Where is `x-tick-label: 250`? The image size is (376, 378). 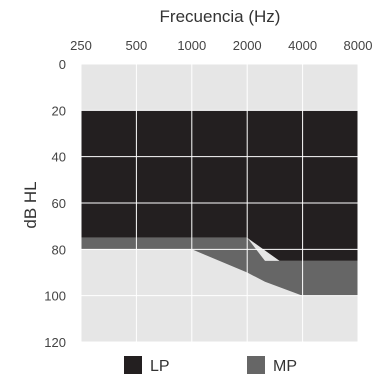 x-tick-label: 250 is located at coordinates (81, 45).